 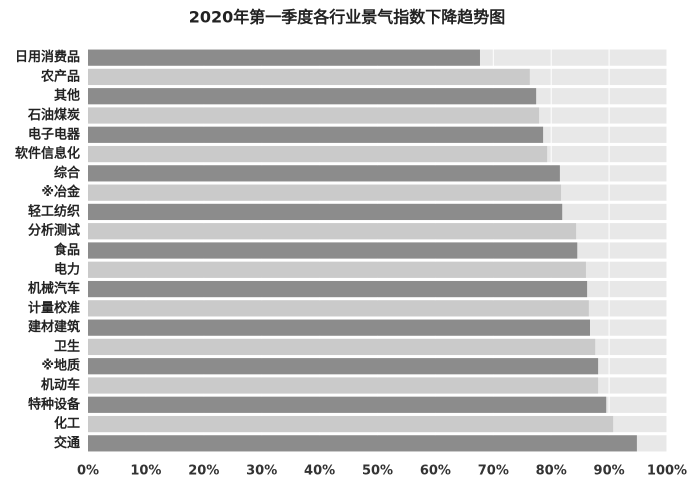 I want to click on y-tick-label: 机械汽车, so click(x=54, y=289).